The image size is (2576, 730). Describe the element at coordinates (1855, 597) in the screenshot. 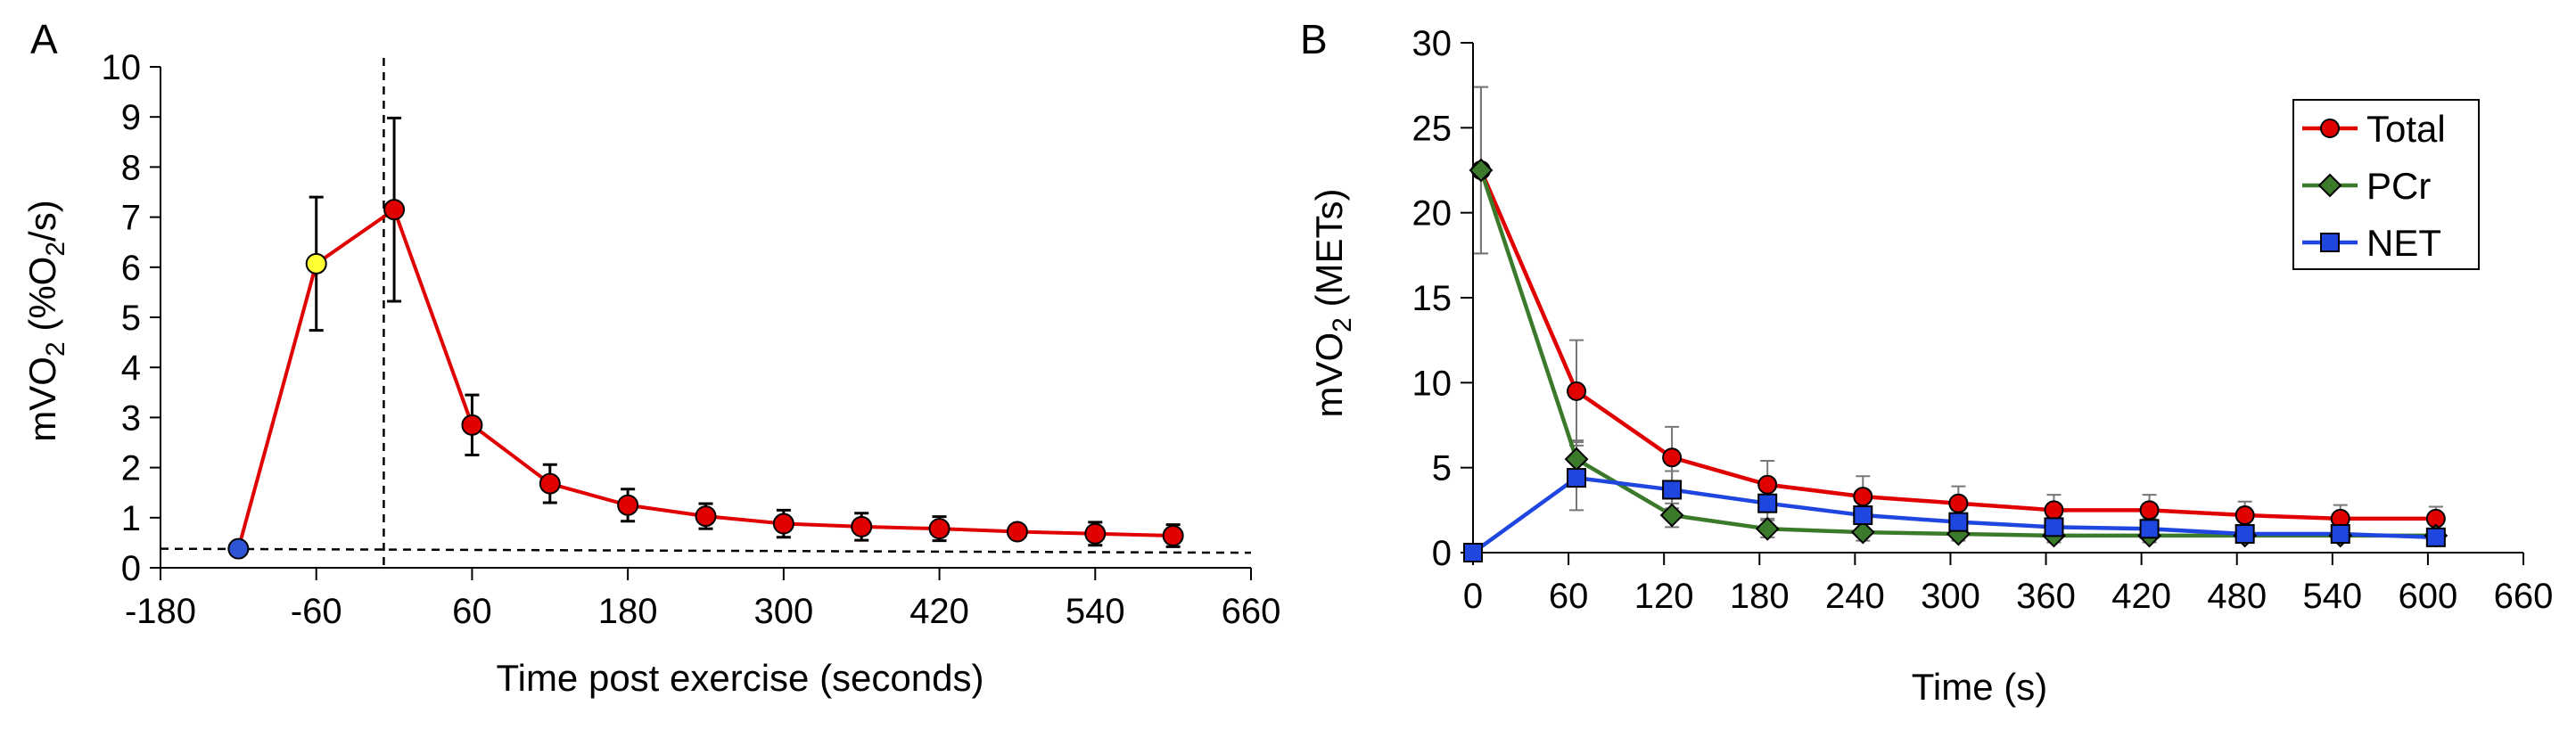

I see `x-tick-label-b: 240` at that location.